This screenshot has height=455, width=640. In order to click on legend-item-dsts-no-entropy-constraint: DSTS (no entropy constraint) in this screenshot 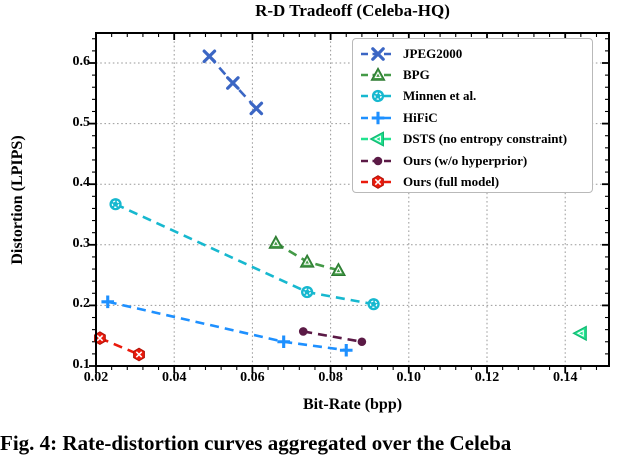, I will do `click(476, 139)`.